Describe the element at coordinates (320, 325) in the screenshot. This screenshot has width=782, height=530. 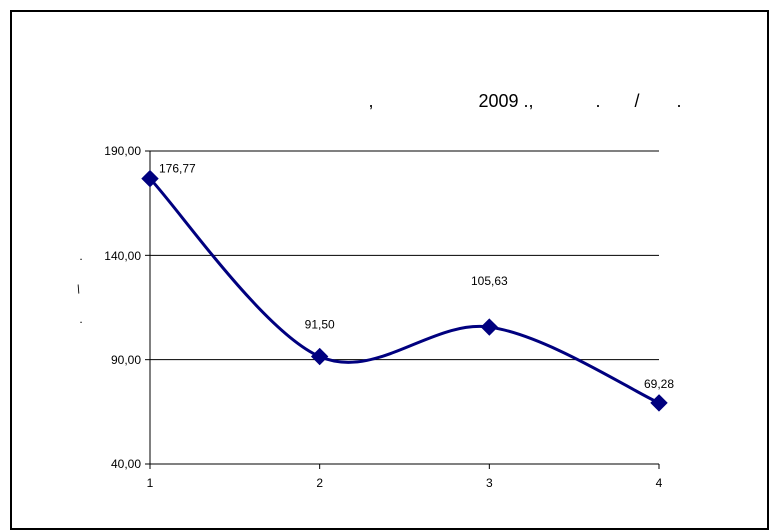
I see `data-label: 91,50` at that location.